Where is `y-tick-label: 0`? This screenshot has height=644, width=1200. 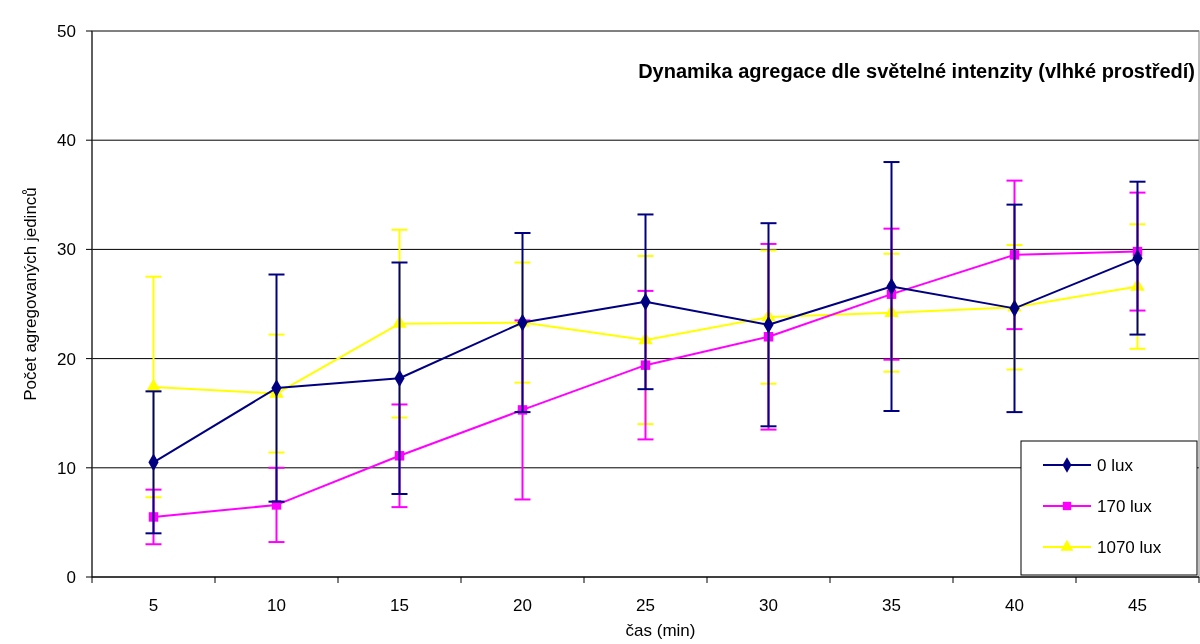
y-tick-label: 0 is located at coordinates (71, 577).